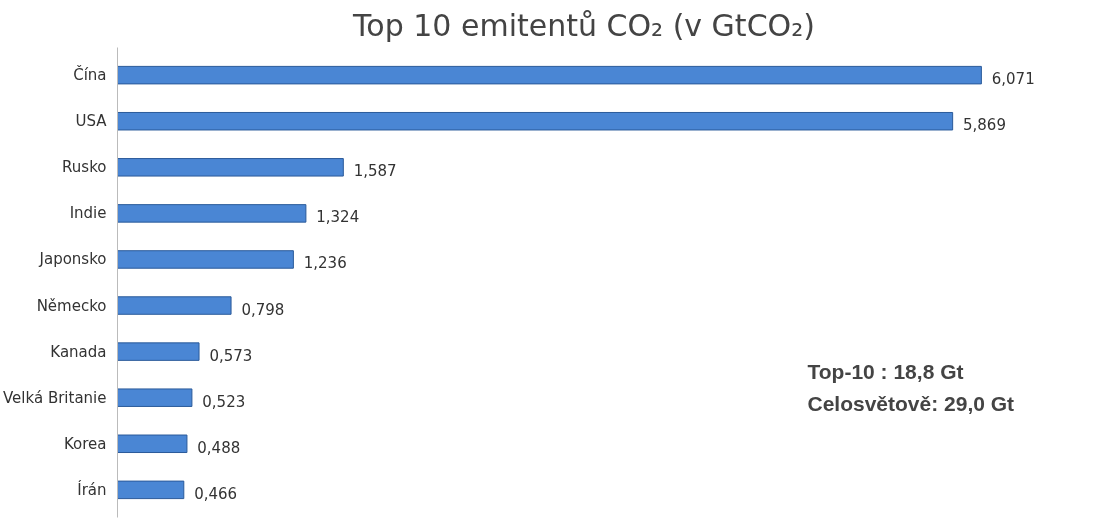 Image resolution: width=1115 pixels, height=527 pixels. I want to click on chart-title: Top 10 emitentů CO₂ (v GtCO₂), so click(583, 25).